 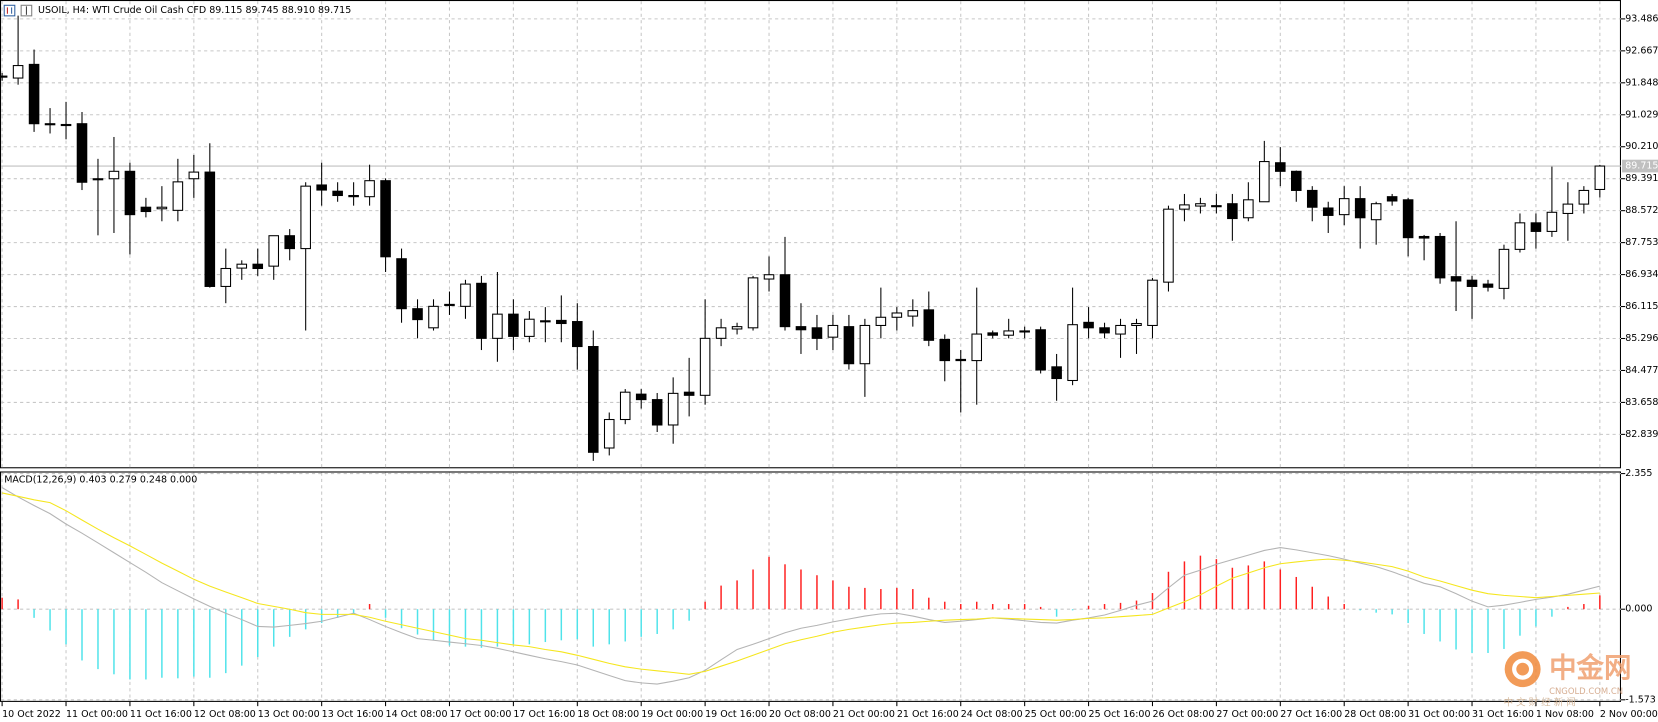 I want to click on y-tick-label: 82.839, so click(x=1641, y=434).